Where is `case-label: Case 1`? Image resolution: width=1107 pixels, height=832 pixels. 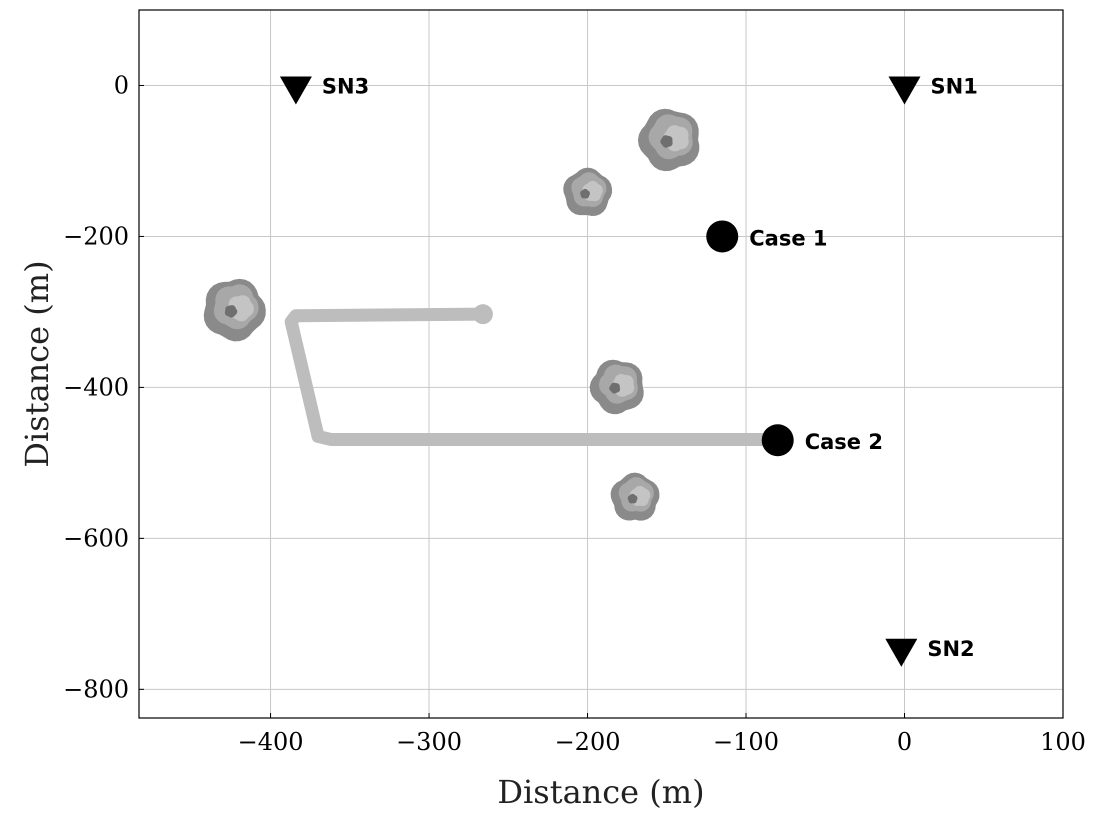
case-label: Case 1 is located at coordinates (788, 238).